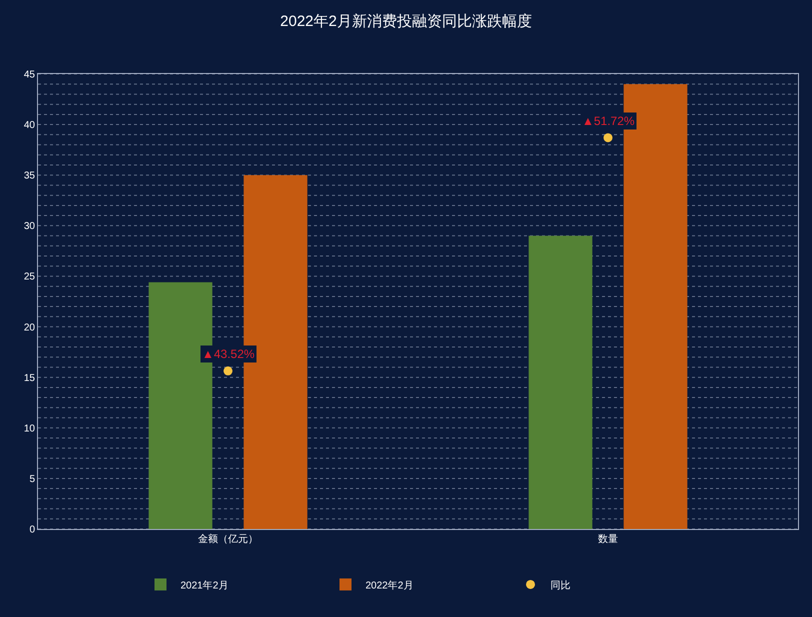  I want to click on data-label: ▲51.72%, so click(608, 121).